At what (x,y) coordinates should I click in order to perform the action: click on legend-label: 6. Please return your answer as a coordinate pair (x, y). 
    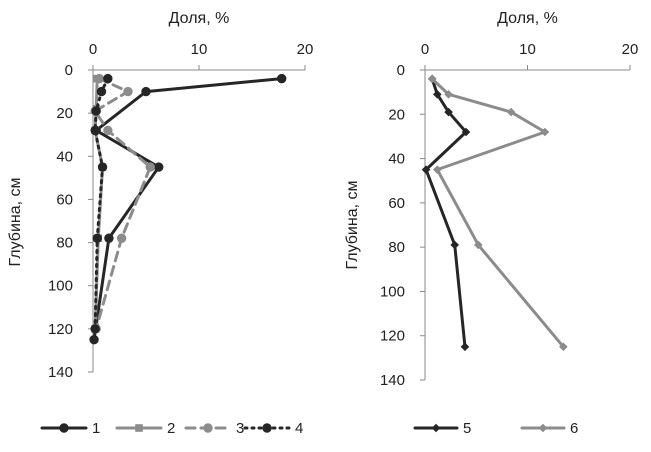
    Looking at the image, I should click on (574, 428).